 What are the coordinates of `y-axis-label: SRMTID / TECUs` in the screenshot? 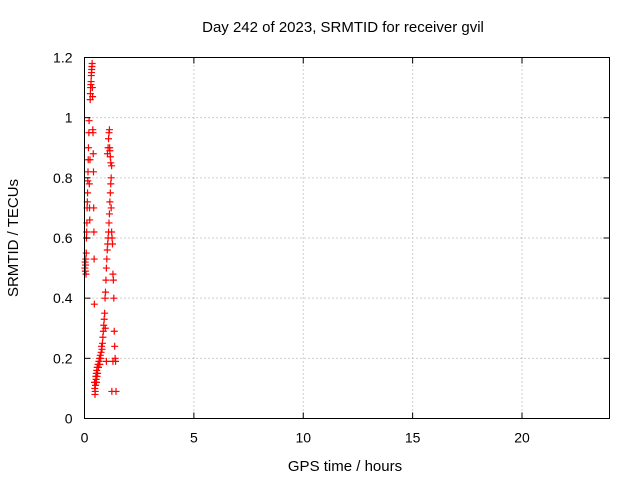 It's located at (13, 238).